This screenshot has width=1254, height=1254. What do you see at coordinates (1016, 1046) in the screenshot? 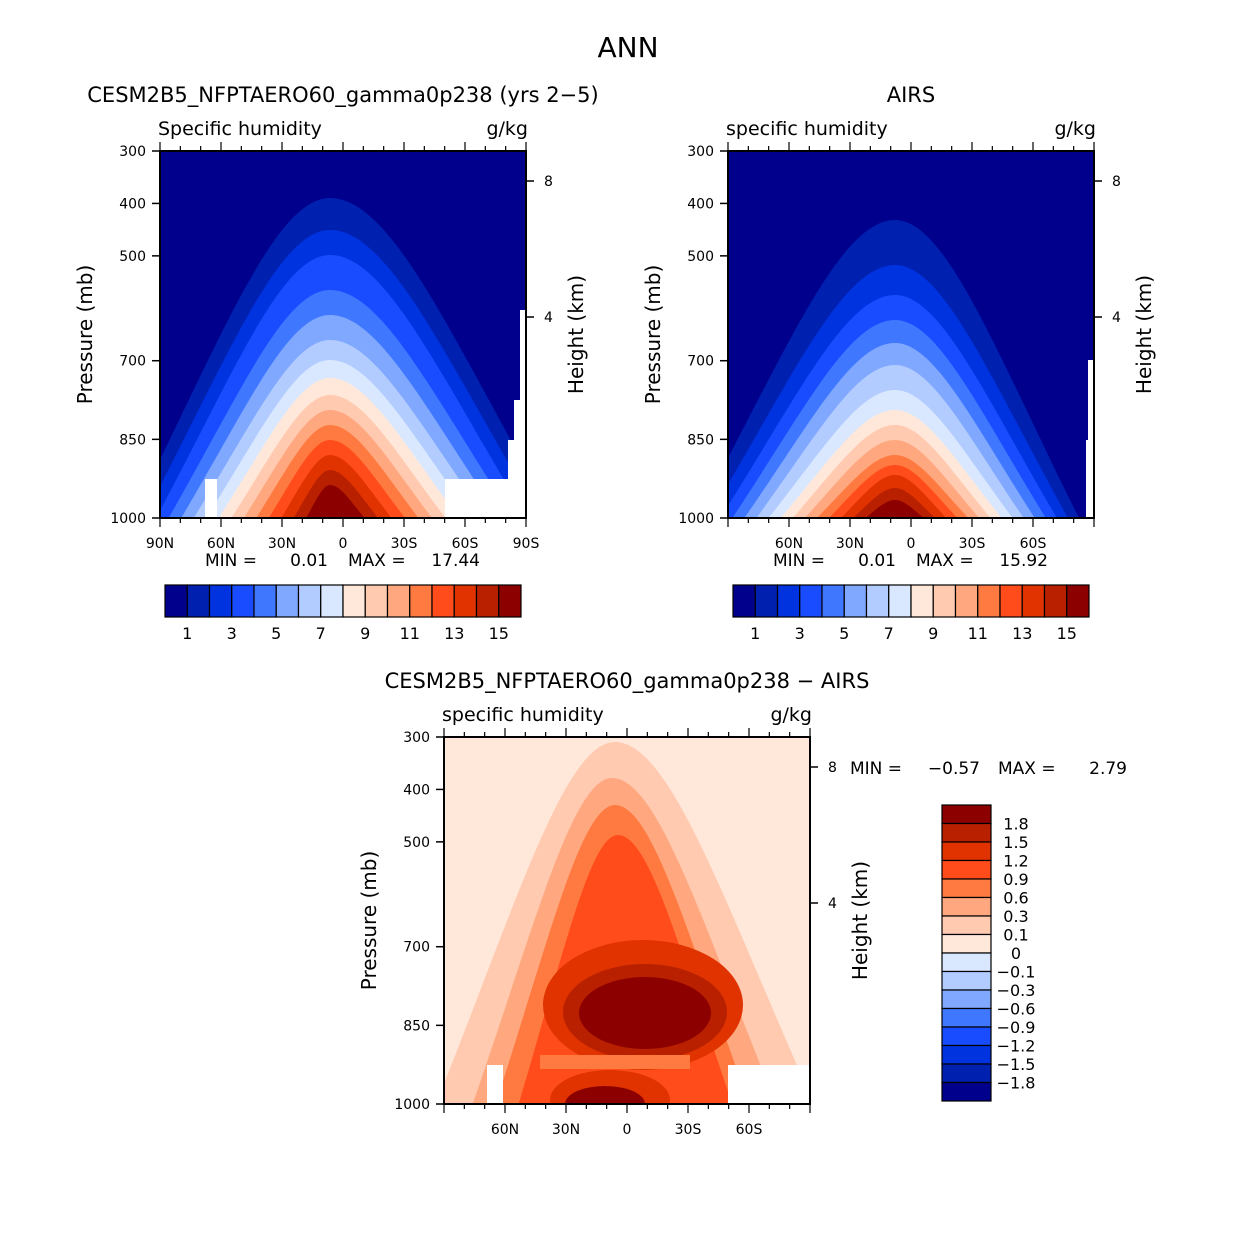
I see `colorbar-label: −1.2` at bounding box center [1016, 1046].